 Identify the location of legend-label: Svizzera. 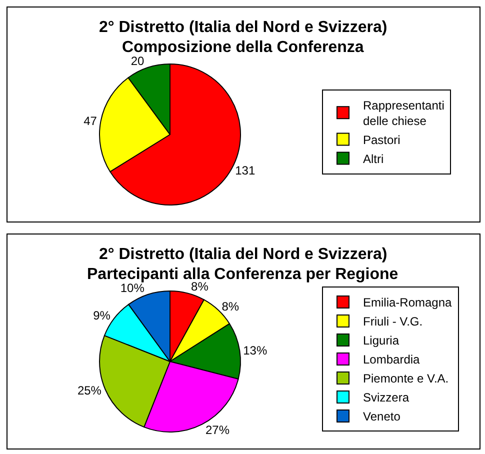
(386, 397).